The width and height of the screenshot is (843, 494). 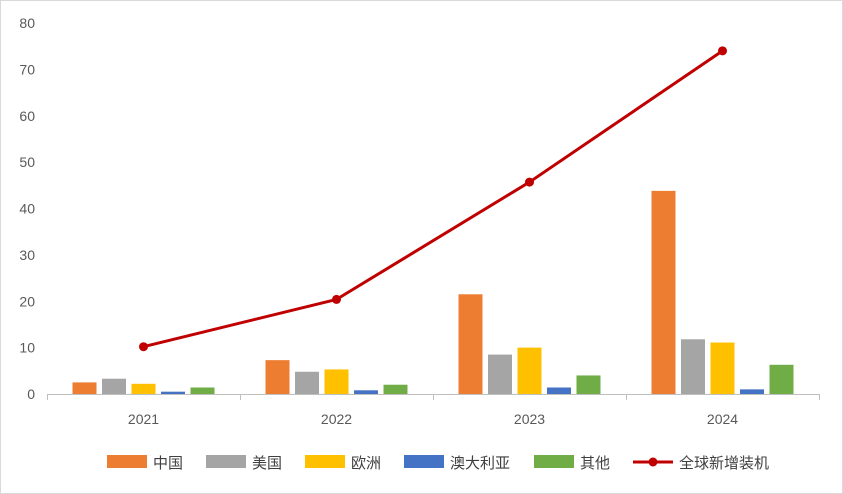 I want to click on legend-label: 美国, so click(x=267, y=463).